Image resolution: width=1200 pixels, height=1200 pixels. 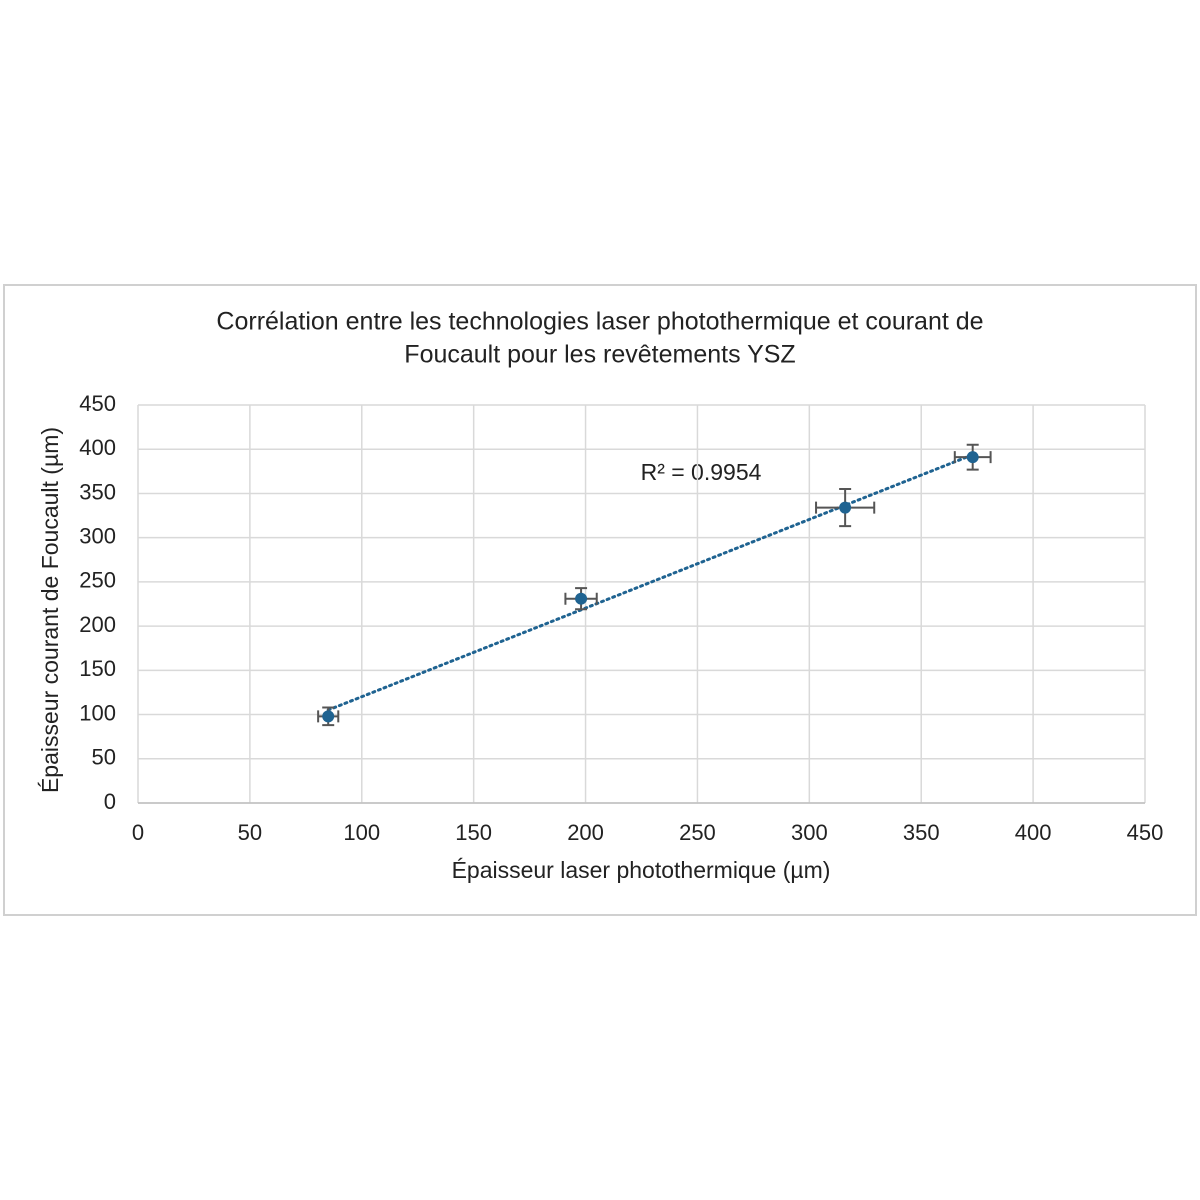 What do you see at coordinates (97, 668) in the screenshot?
I see `y-tick-label: 150` at bounding box center [97, 668].